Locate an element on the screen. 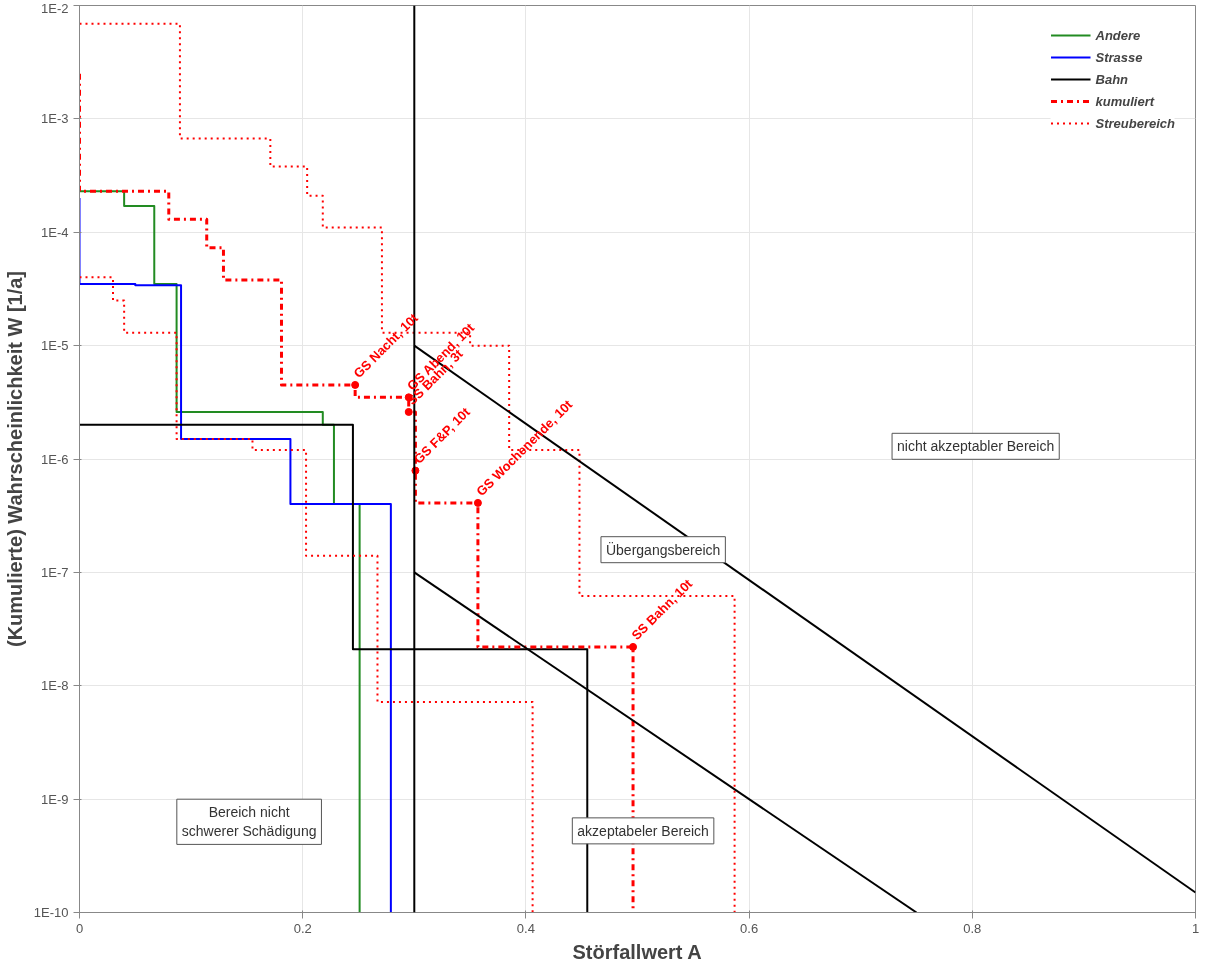 The width and height of the screenshot is (1211, 977). legend-label: Bahn is located at coordinates (1112, 79).